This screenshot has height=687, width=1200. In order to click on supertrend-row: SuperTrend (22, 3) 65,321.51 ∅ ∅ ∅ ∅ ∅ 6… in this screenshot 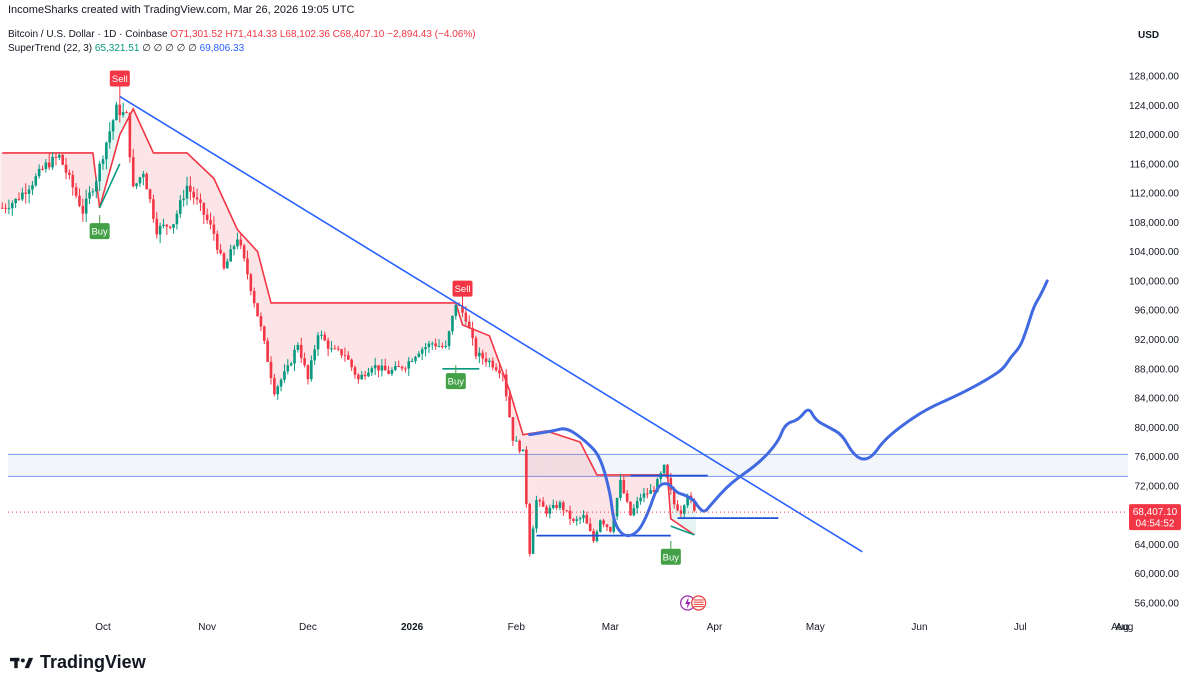, I will do `click(242, 49)`.